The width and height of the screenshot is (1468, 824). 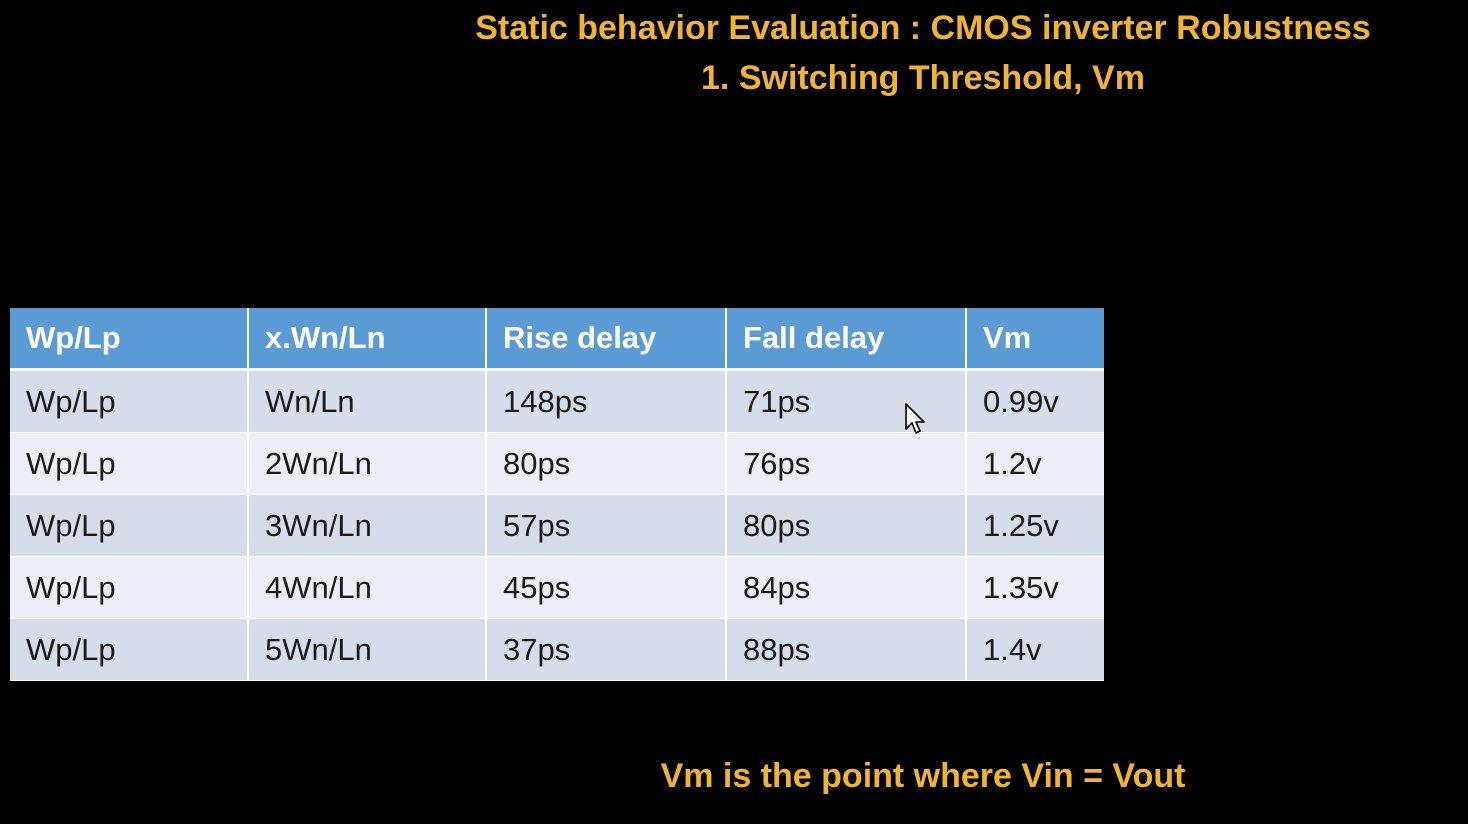 I want to click on mouse-pointer-icon, so click(x=915, y=418).